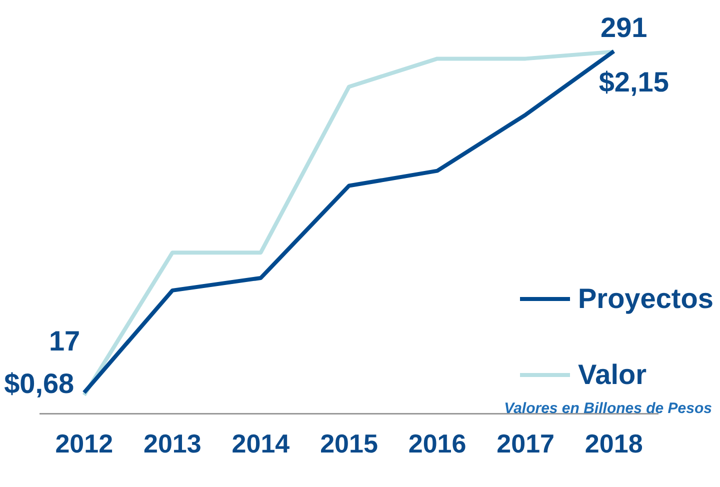 This screenshot has width=720, height=487. I want to click on data-label: 17, so click(64, 340).